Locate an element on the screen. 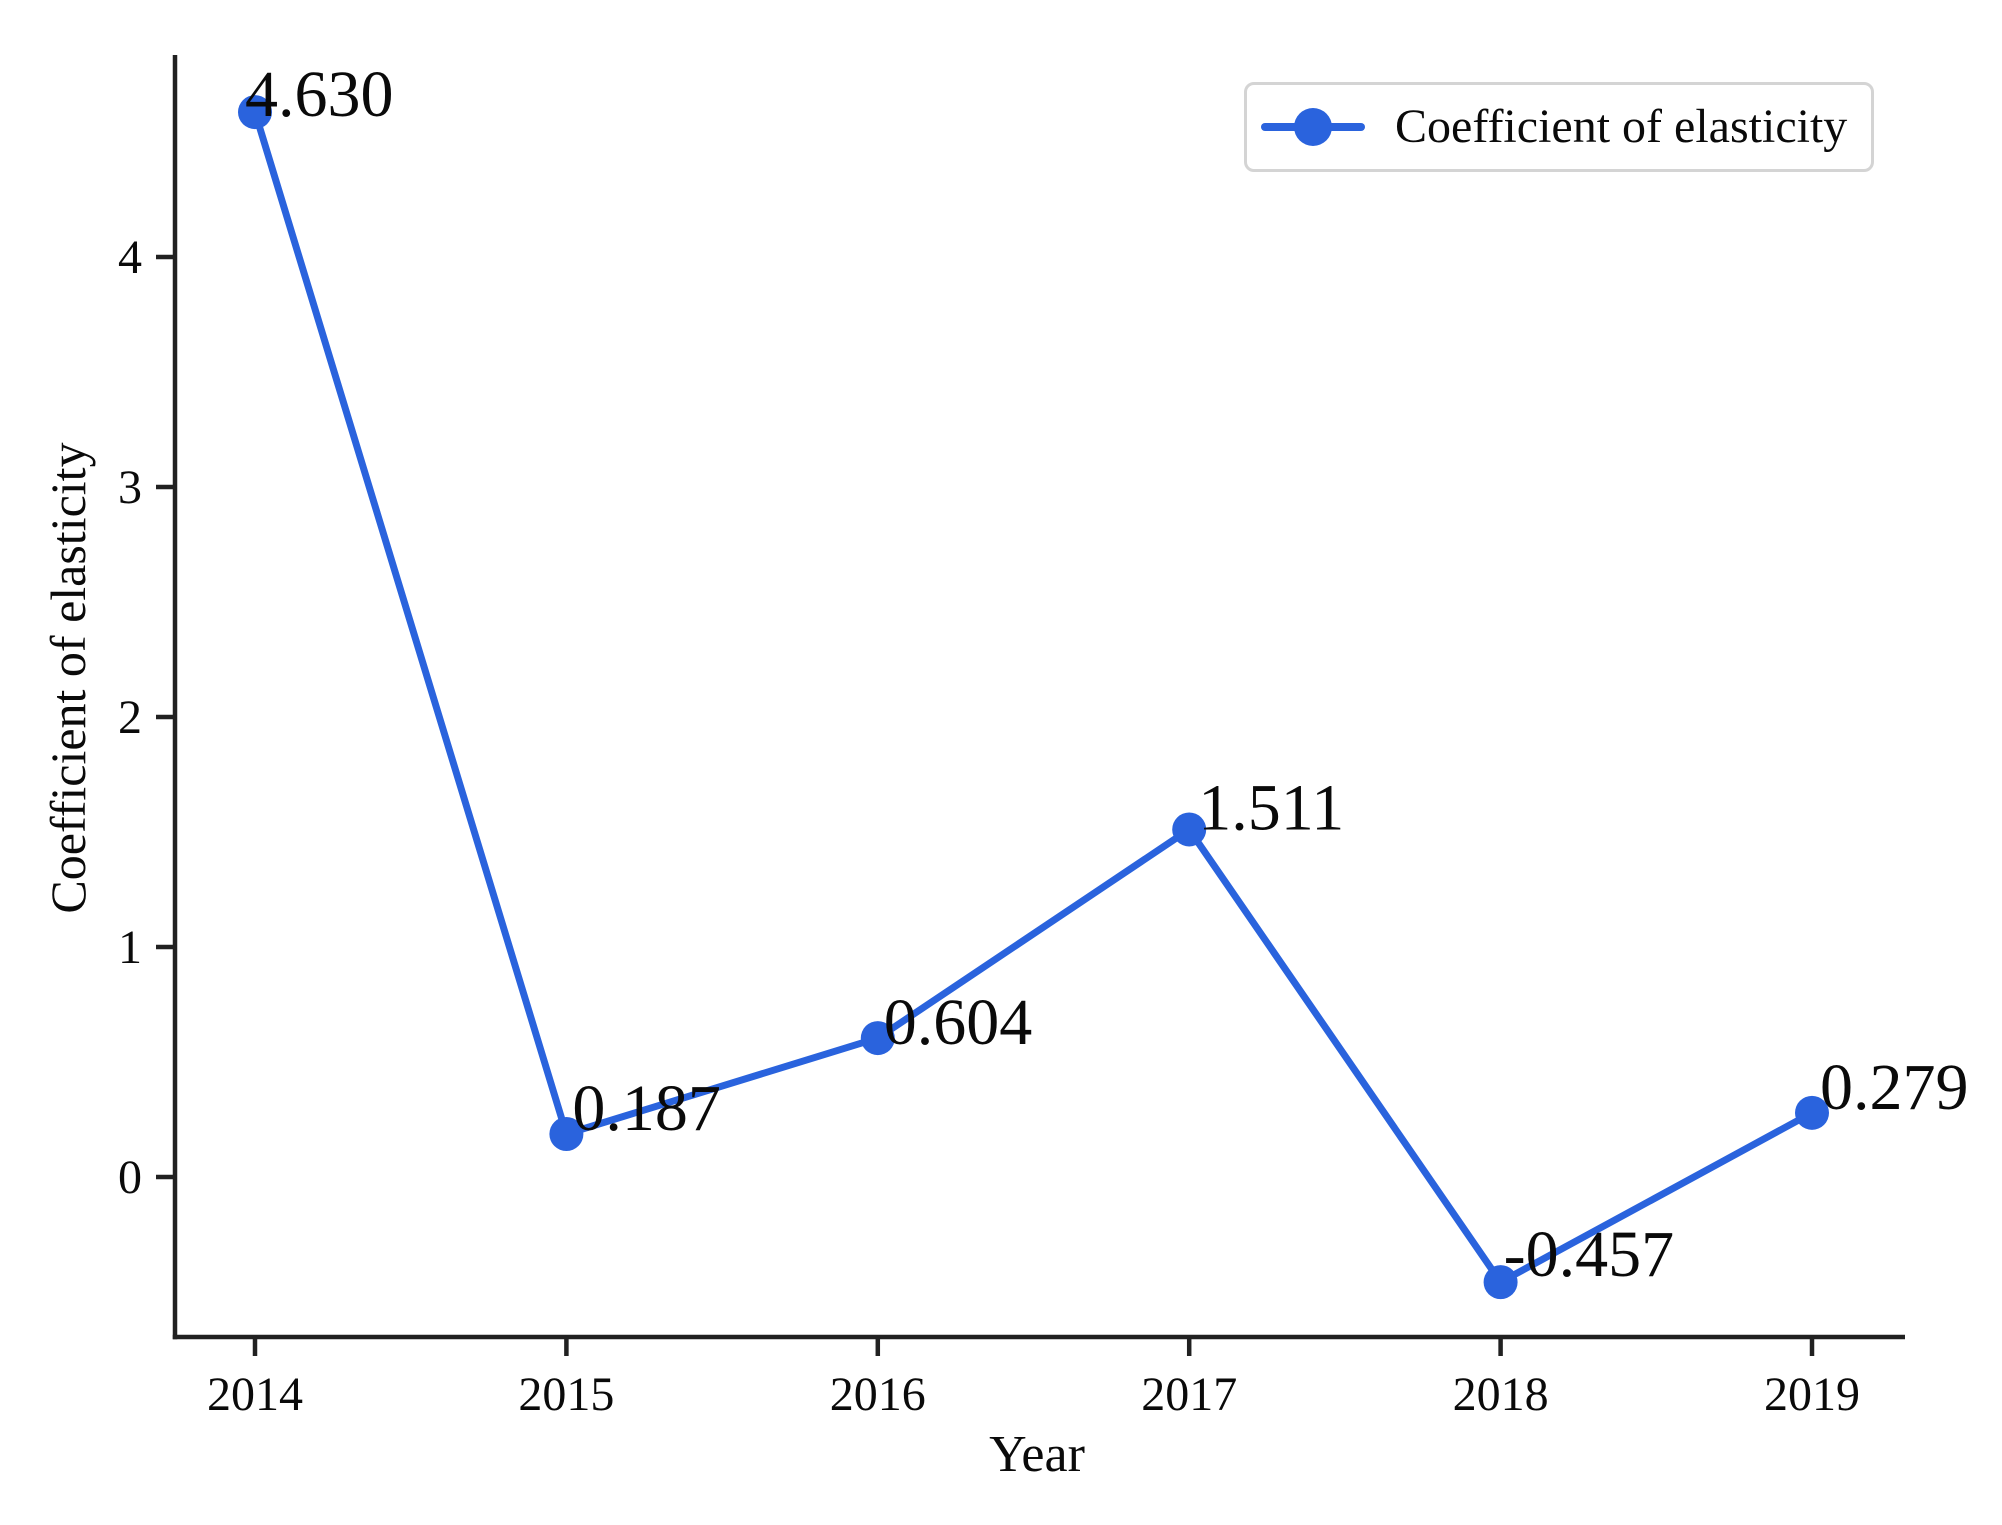  y-tick-label: 0 is located at coordinates (130, 1177).